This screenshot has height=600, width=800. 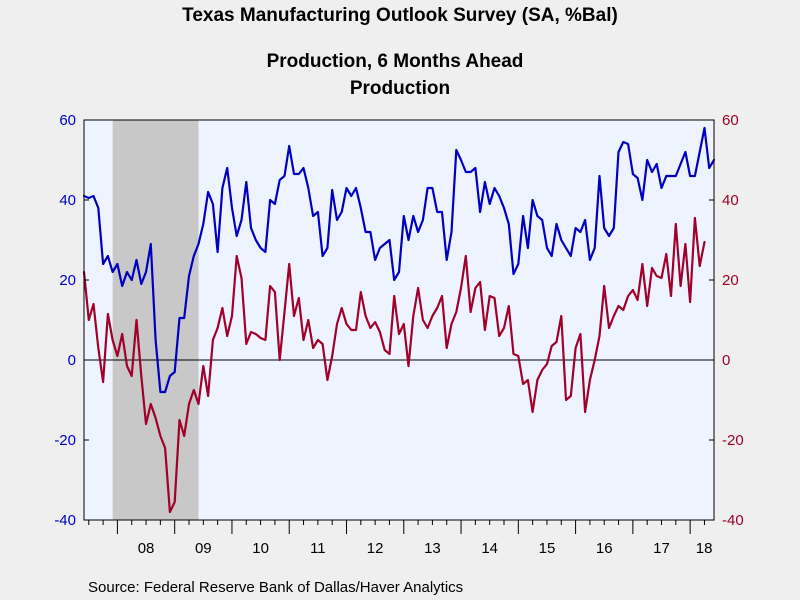 What do you see at coordinates (547, 548) in the screenshot?
I see `x-tick-label: 15` at bounding box center [547, 548].